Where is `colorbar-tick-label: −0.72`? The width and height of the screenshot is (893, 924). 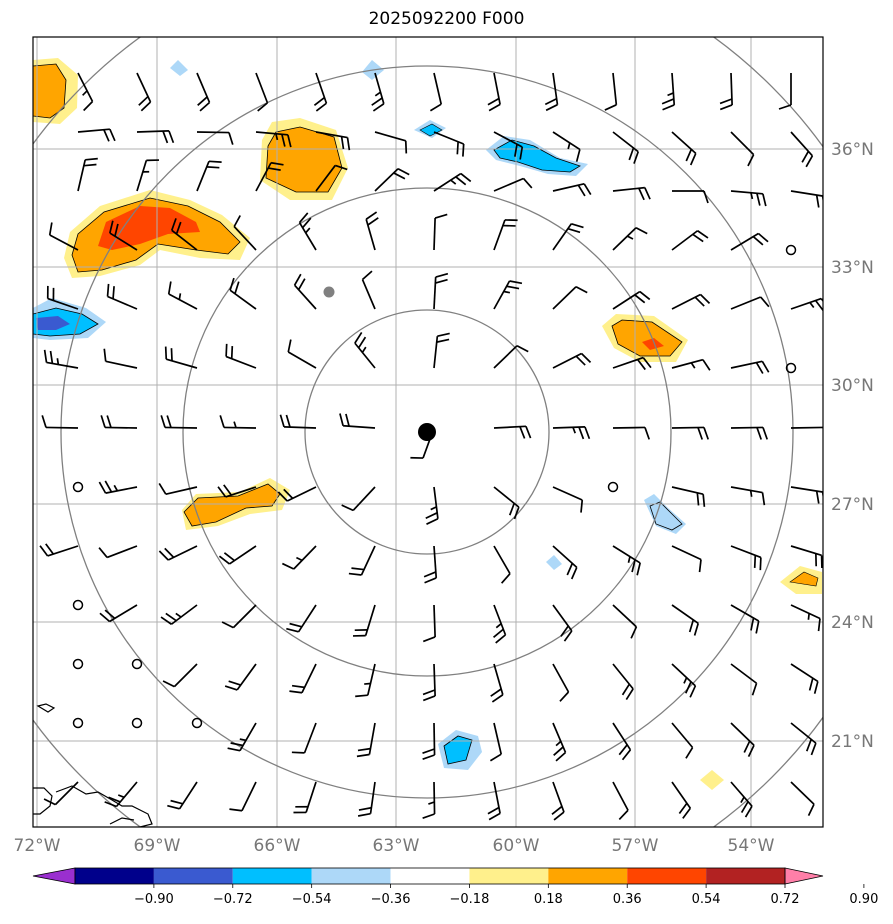
colorbar-tick-label: −0.72 is located at coordinates (233, 899).